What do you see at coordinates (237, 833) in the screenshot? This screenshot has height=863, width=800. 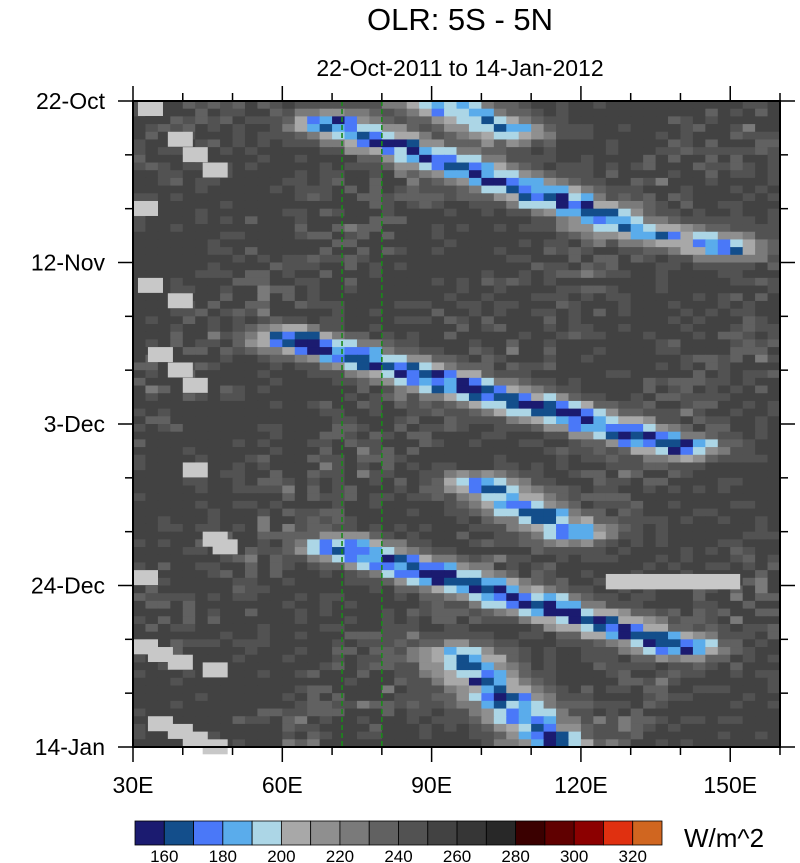 I see `colorbar-box` at bounding box center [237, 833].